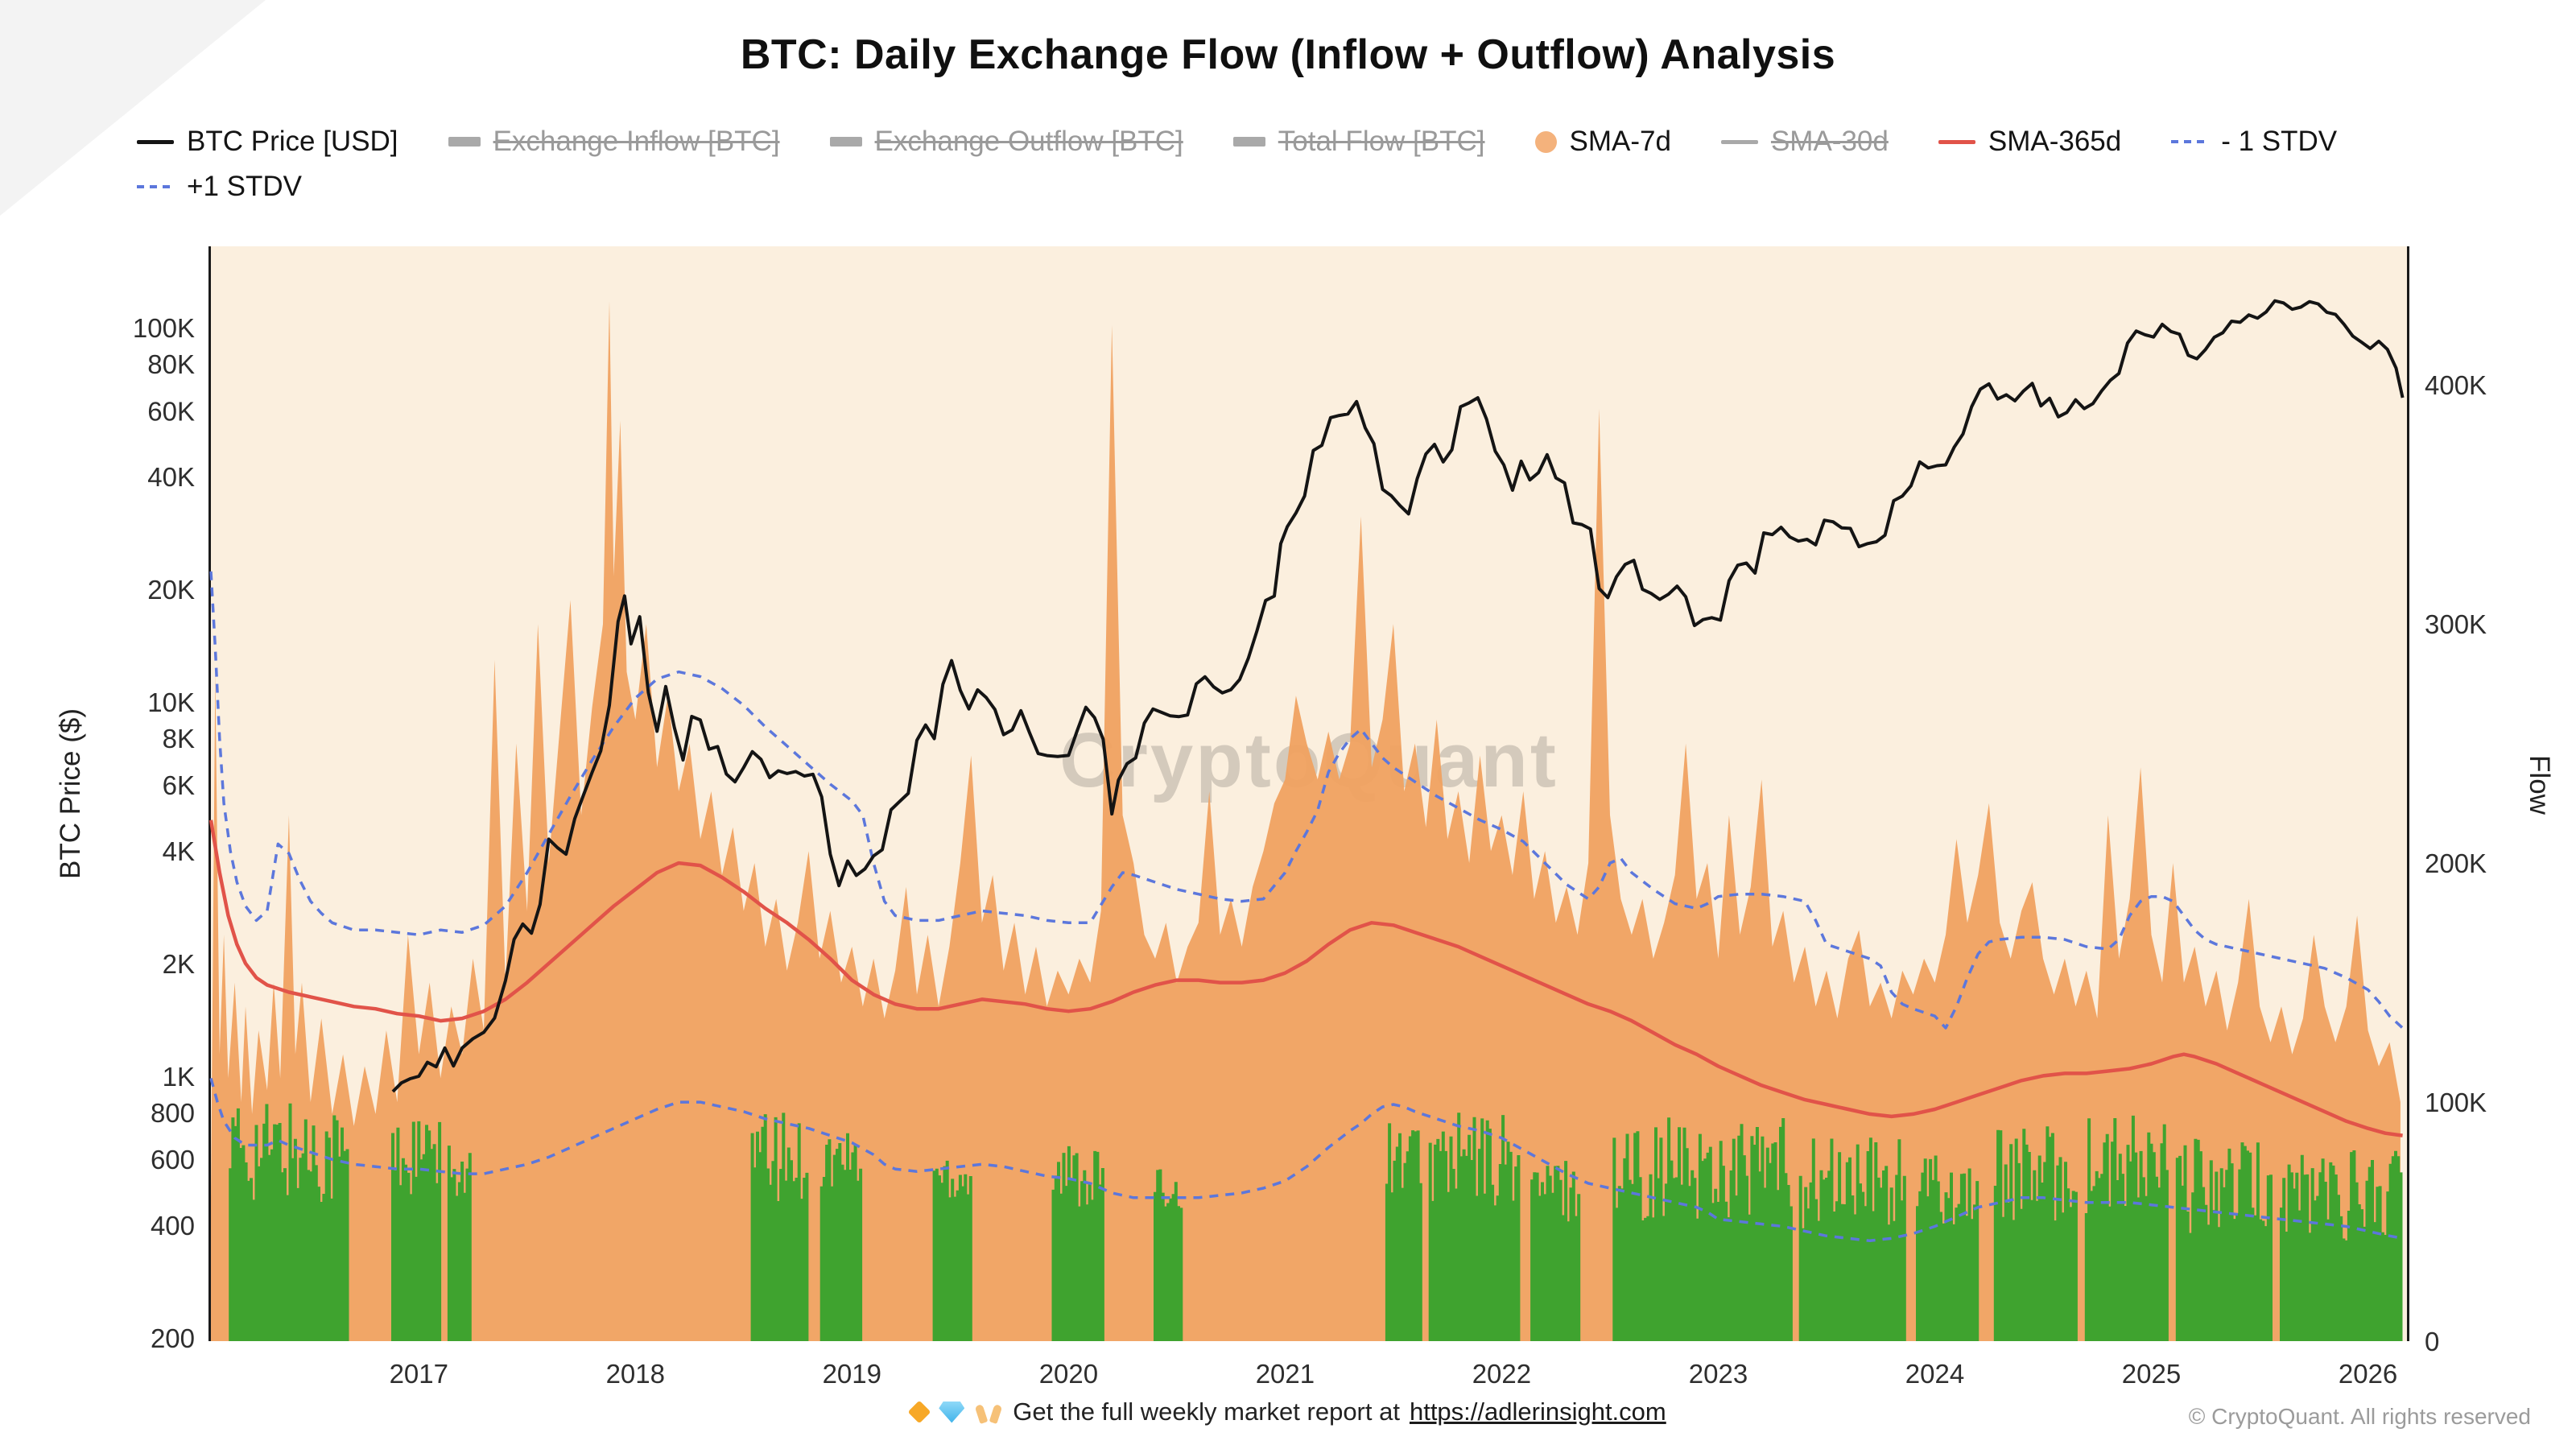  What do you see at coordinates (1829, 141) in the screenshot?
I see `legend-label-sma-30d: SMA-30d` at bounding box center [1829, 141].